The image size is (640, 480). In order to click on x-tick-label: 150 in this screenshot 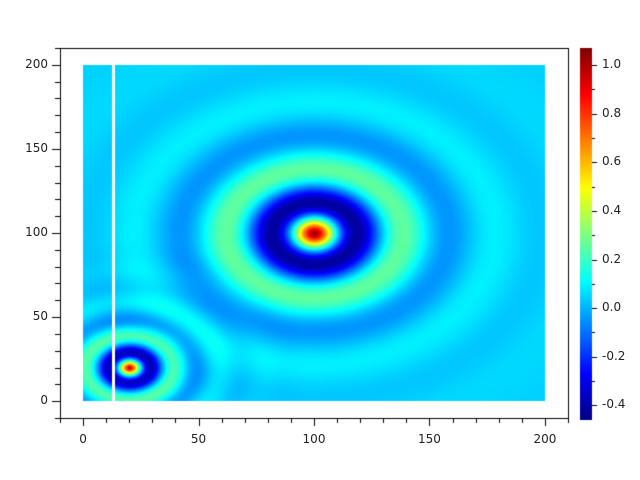, I will do `click(429, 439)`.